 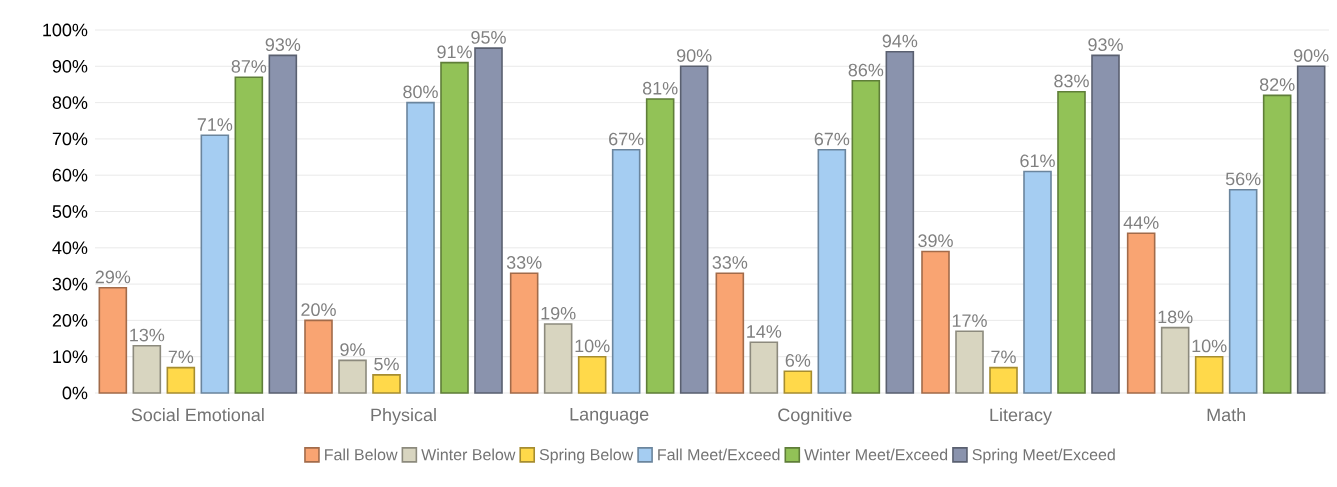 What do you see at coordinates (147, 335) in the screenshot?
I see `data-label: 13%` at bounding box center [147, 335].